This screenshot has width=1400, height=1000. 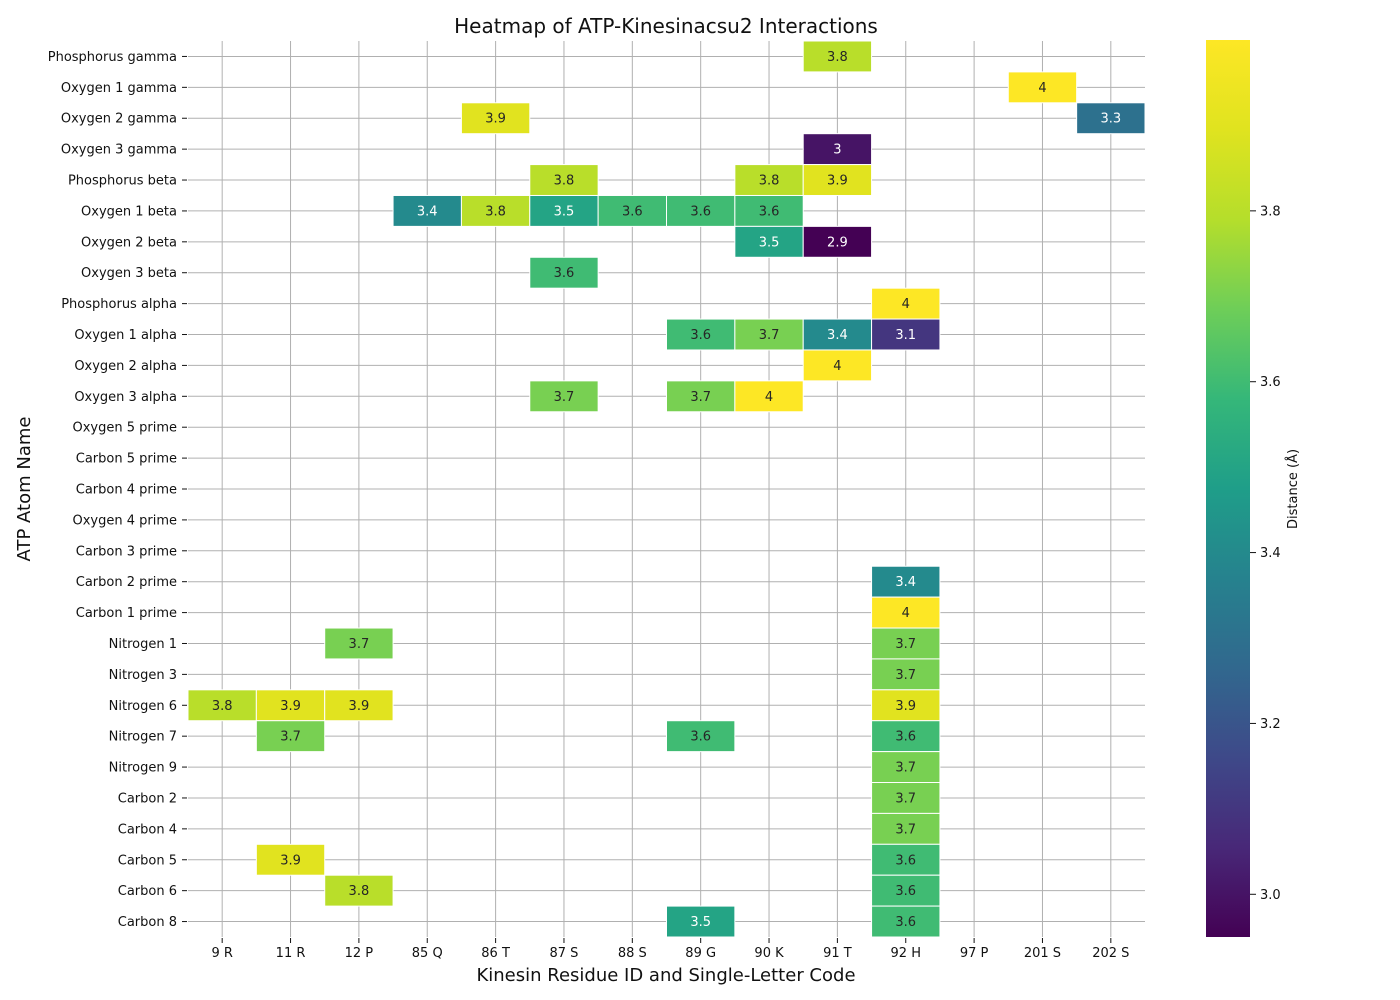 What do you see at coordinates (124, 428) in the screenshot?
I see `y-tick-label: Oxygen 5 prime` at bounding box center [124, 428].